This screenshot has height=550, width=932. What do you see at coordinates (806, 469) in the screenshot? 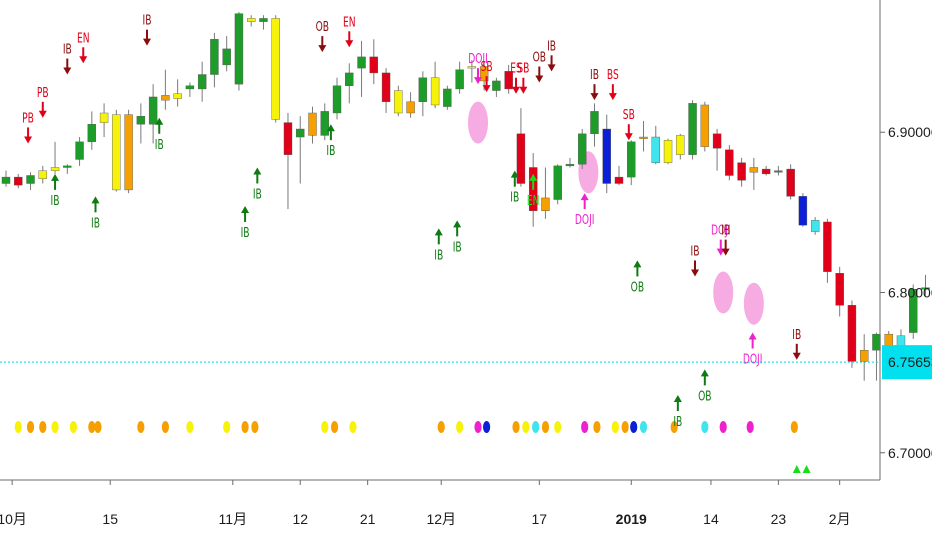
I see `signal-triangle` at bounding box center [806, 469].